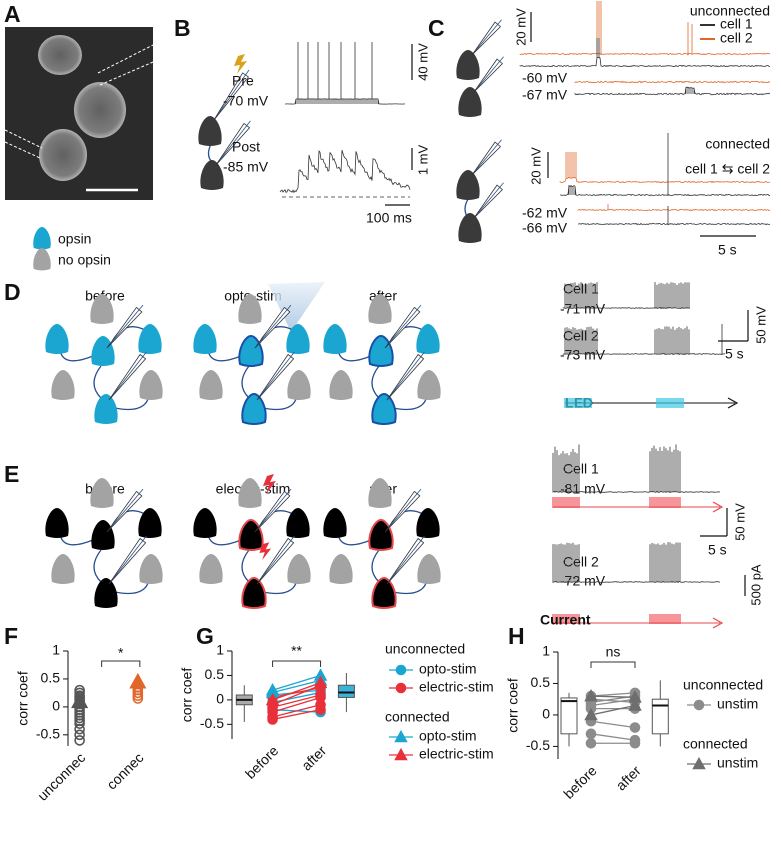 This screenshot has width=781, height=843. What do you see at coordinates (215, 674) in the screenshot?
I see `y-tick-label: 0.5` at bounding box center [215, 674].